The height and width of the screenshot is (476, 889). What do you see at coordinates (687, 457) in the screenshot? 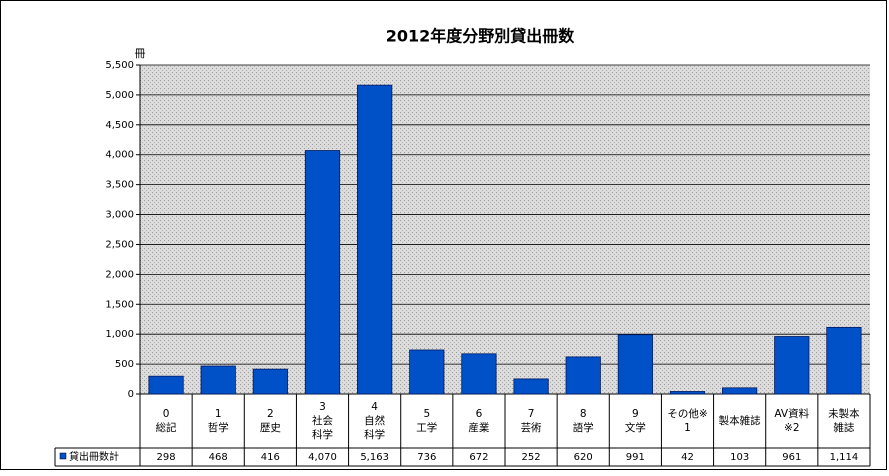
I see `table-value: 42` at bounding box center [687, 457].